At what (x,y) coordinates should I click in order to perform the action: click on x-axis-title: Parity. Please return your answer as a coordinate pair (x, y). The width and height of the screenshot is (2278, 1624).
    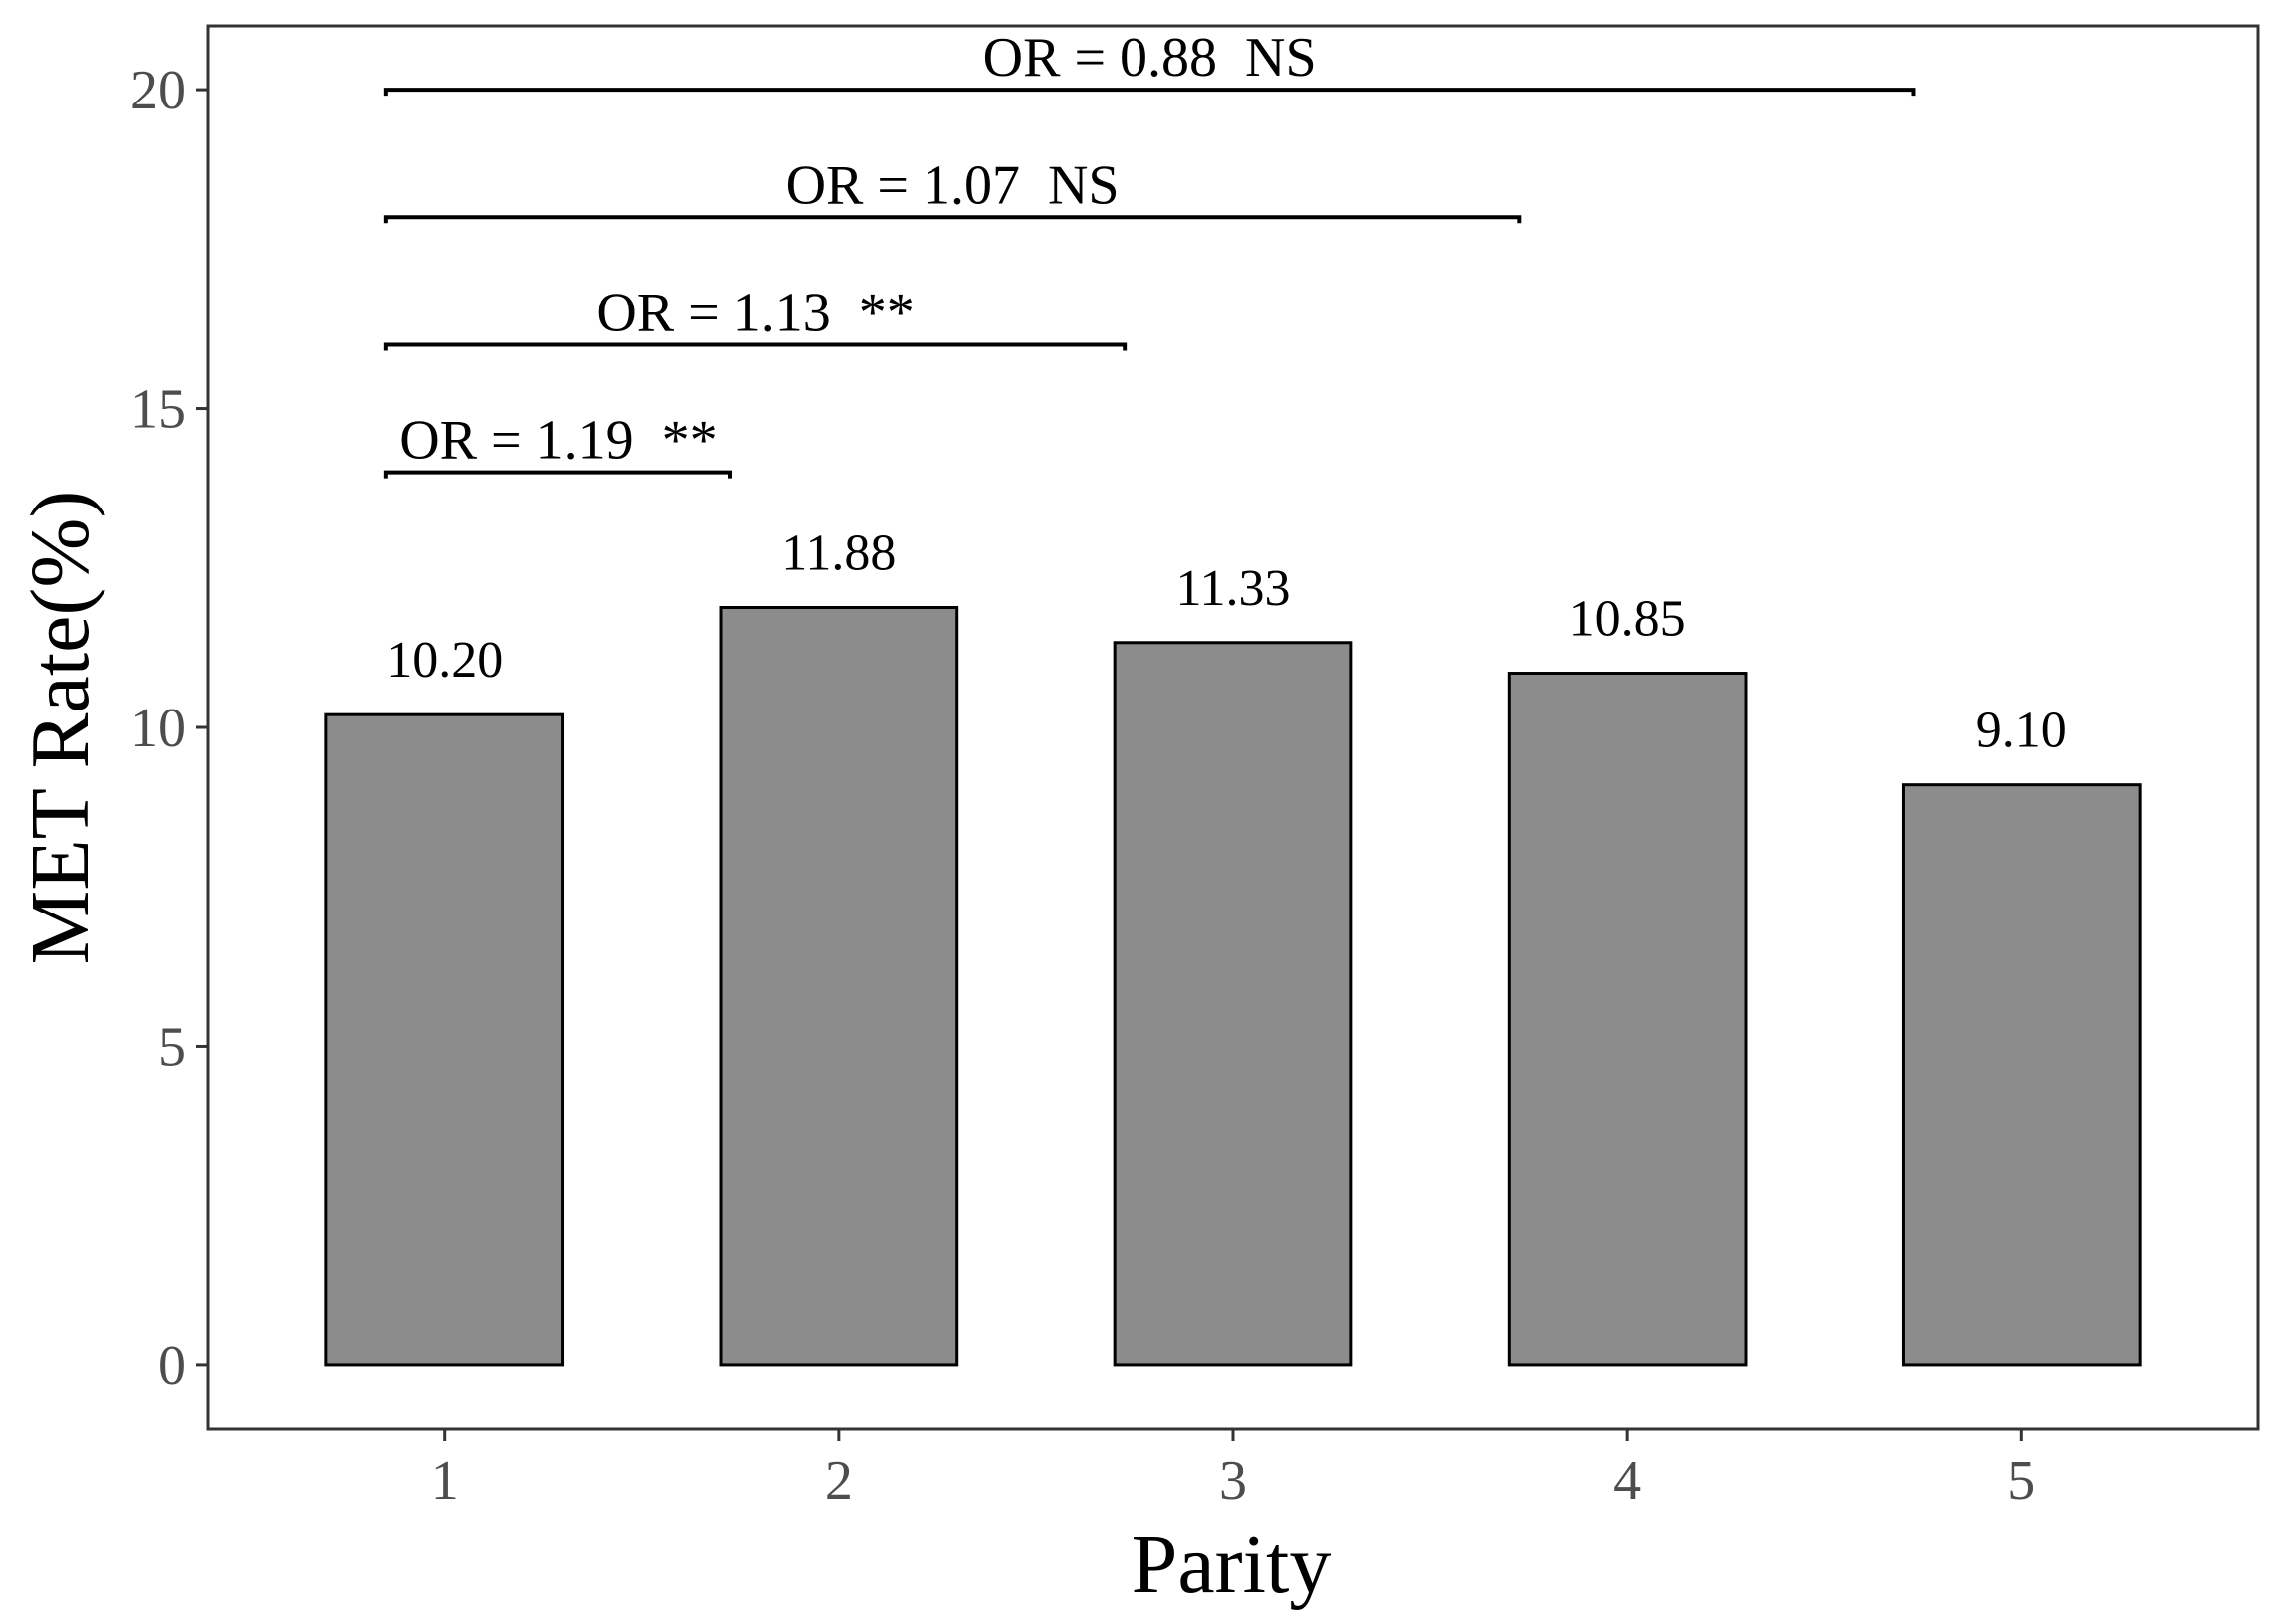
    Looking at the image, I should click on (1232, 1565).